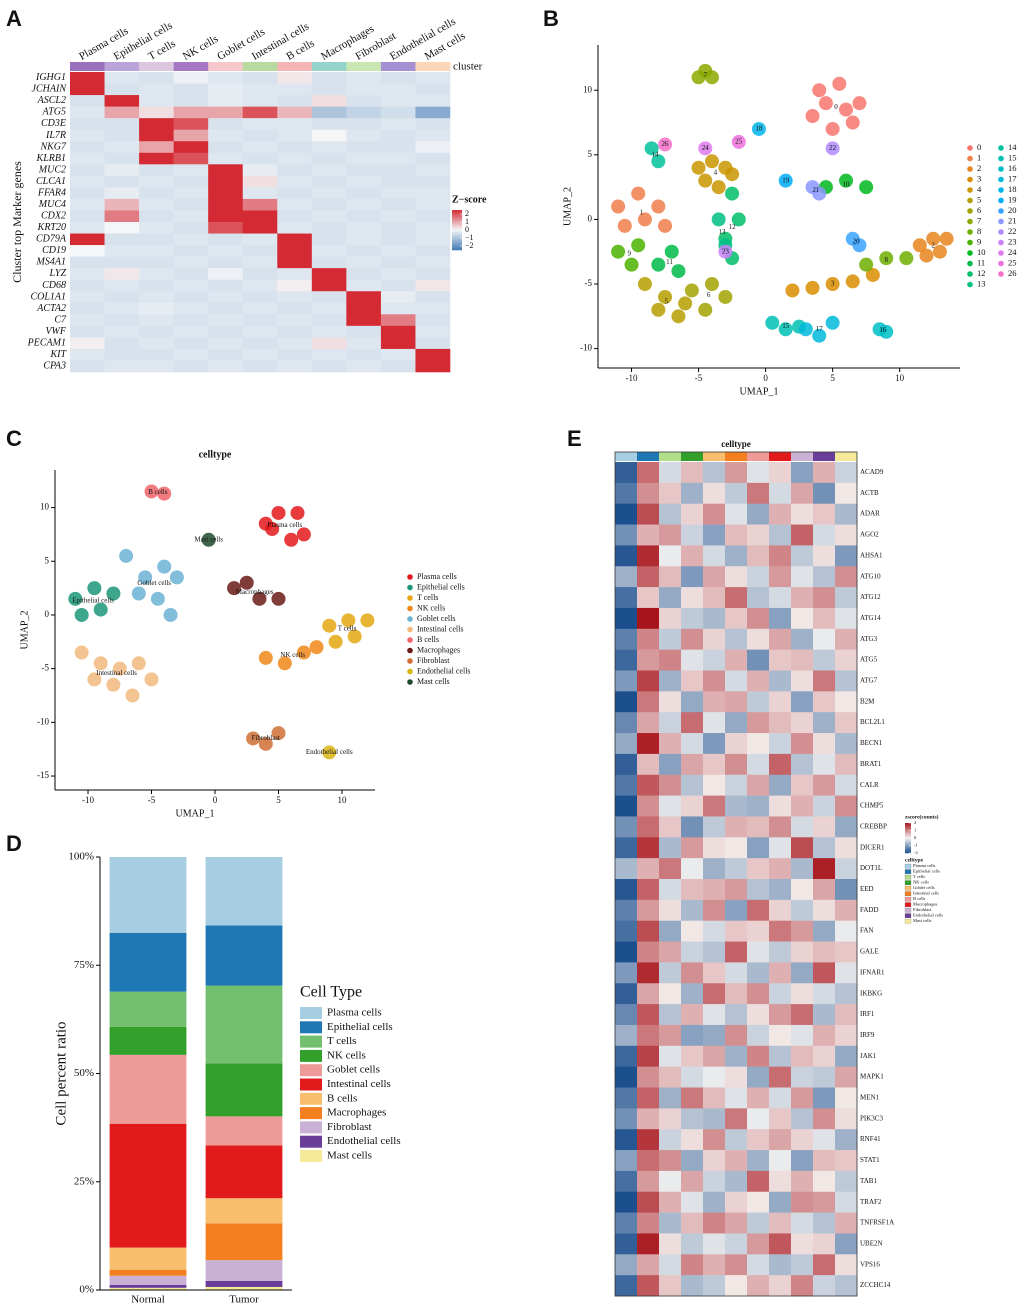 The width and height of the screenshot is (1020, 1307). Describe the element at coordinates (871, 1118) in the screenshot. I see `row-label: PIK3C3` at that location.